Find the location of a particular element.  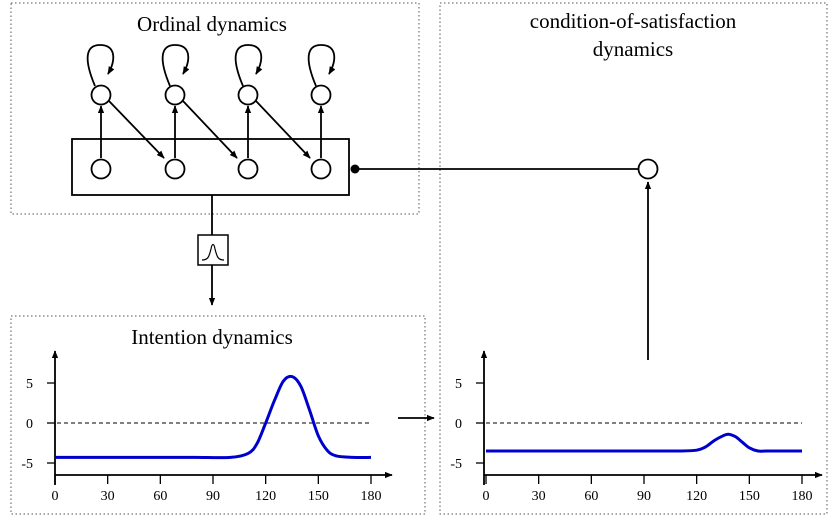

ordinal-box is located at coordinates (210, 167).